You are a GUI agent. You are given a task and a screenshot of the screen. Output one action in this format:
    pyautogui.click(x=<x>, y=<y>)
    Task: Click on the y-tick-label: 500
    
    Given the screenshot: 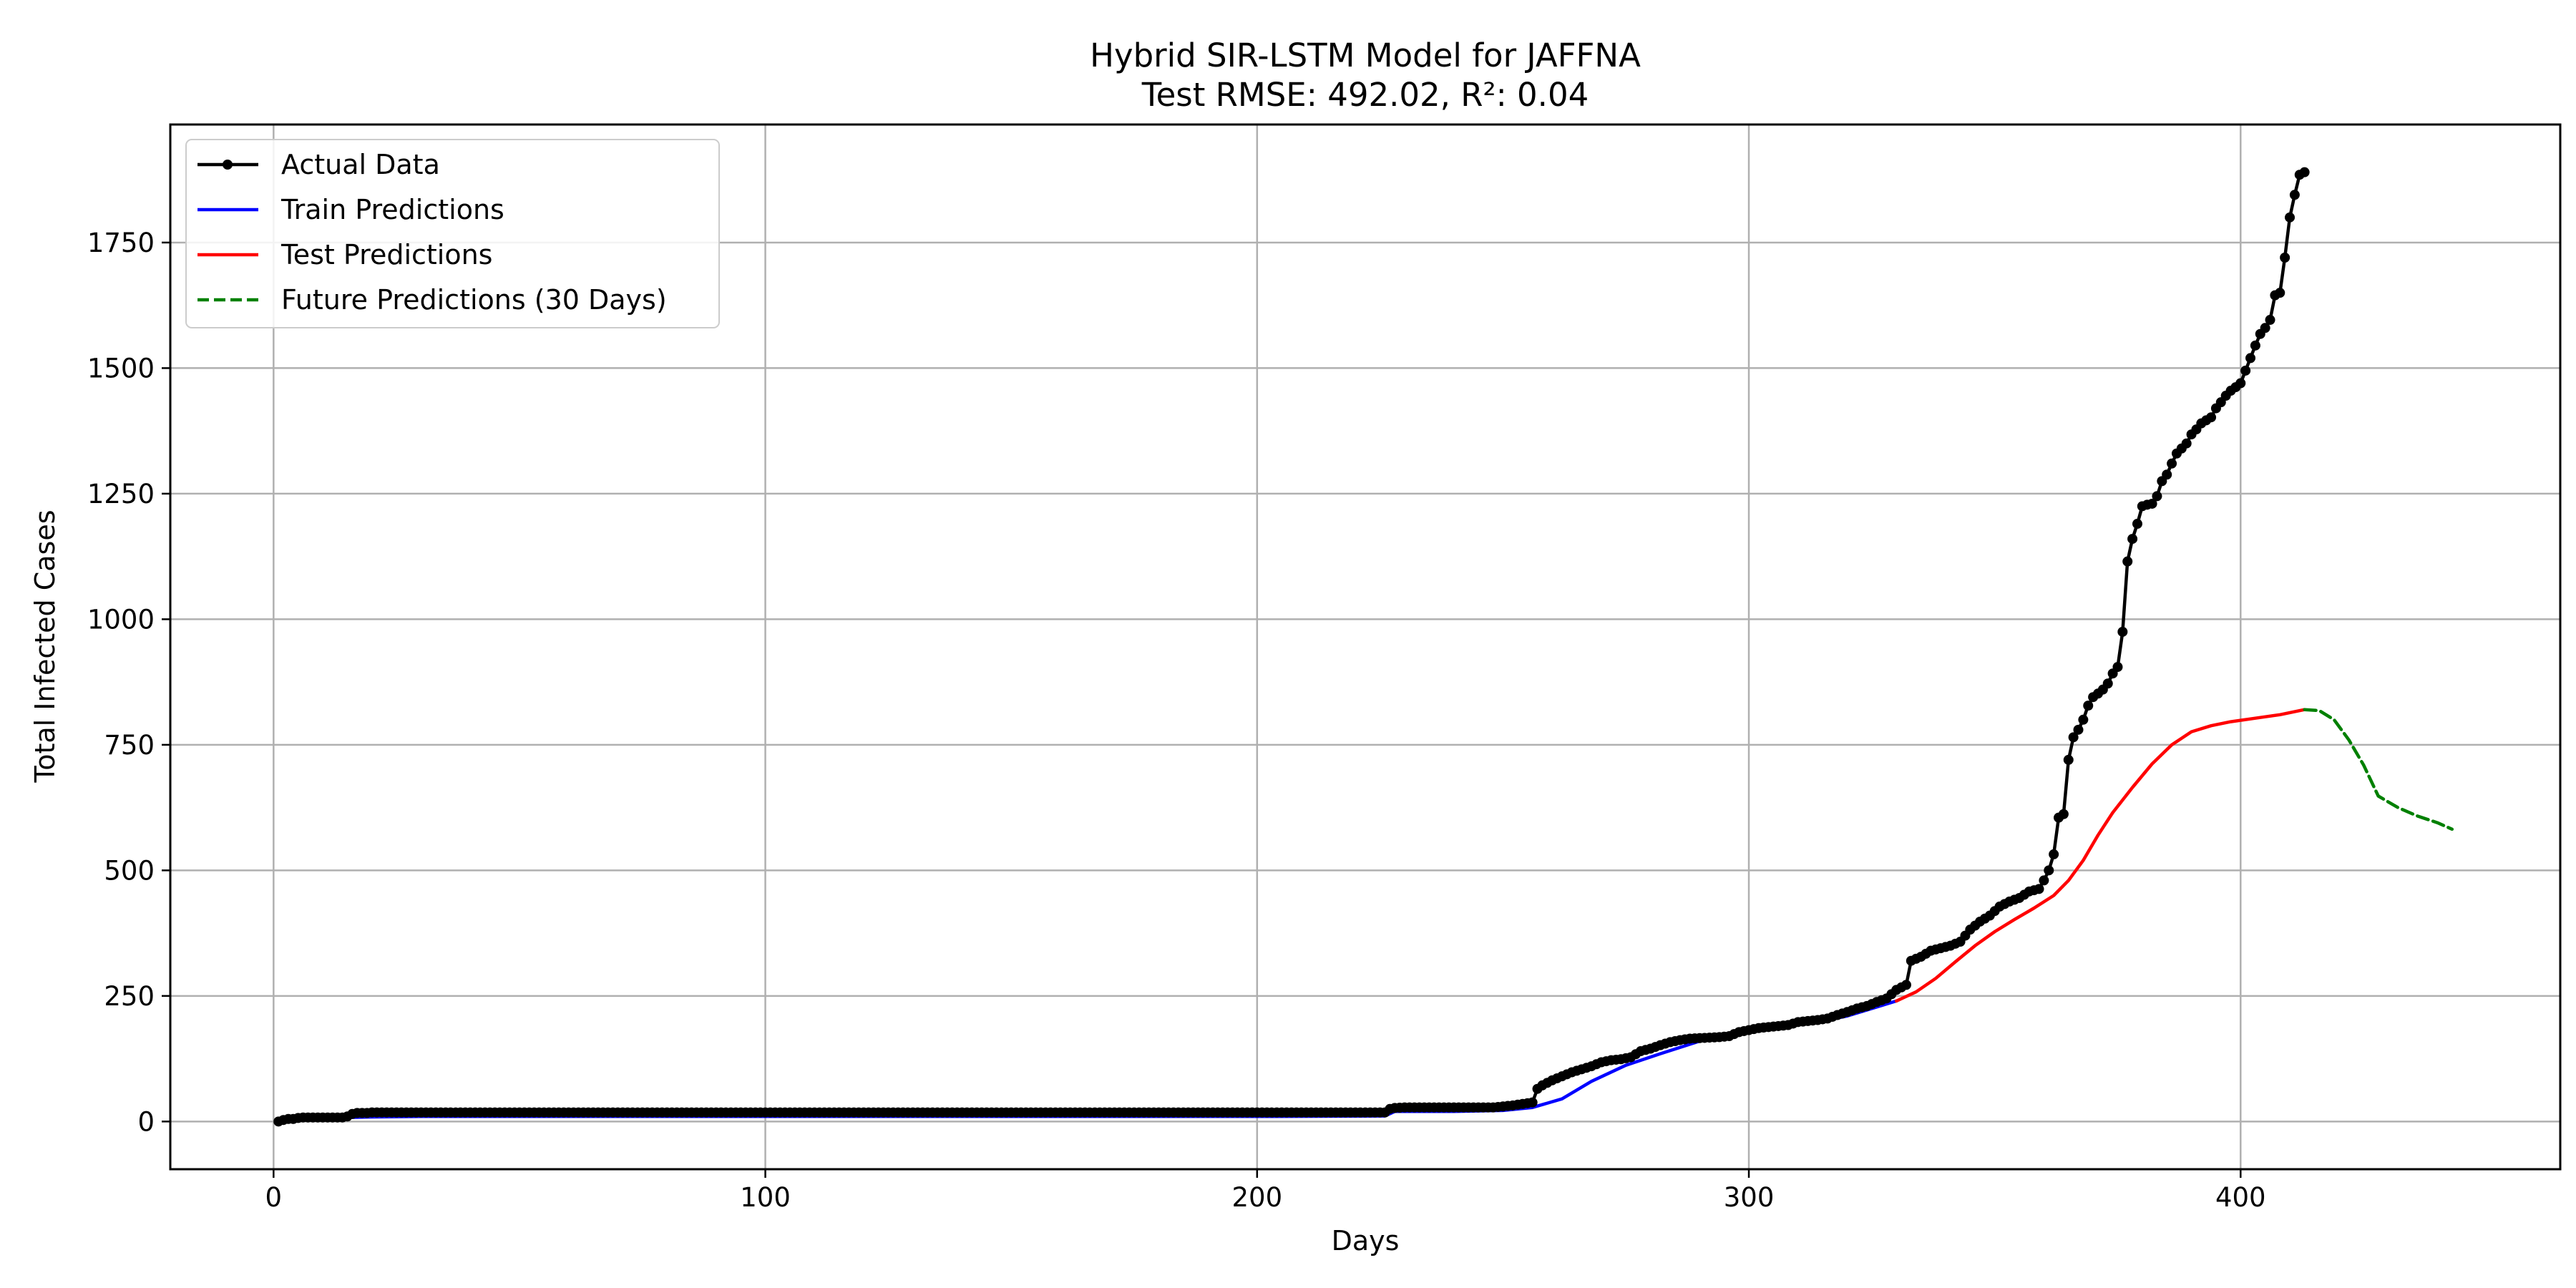 What is the action you would take?
    pyautogui.click(x=129, y=870)
    